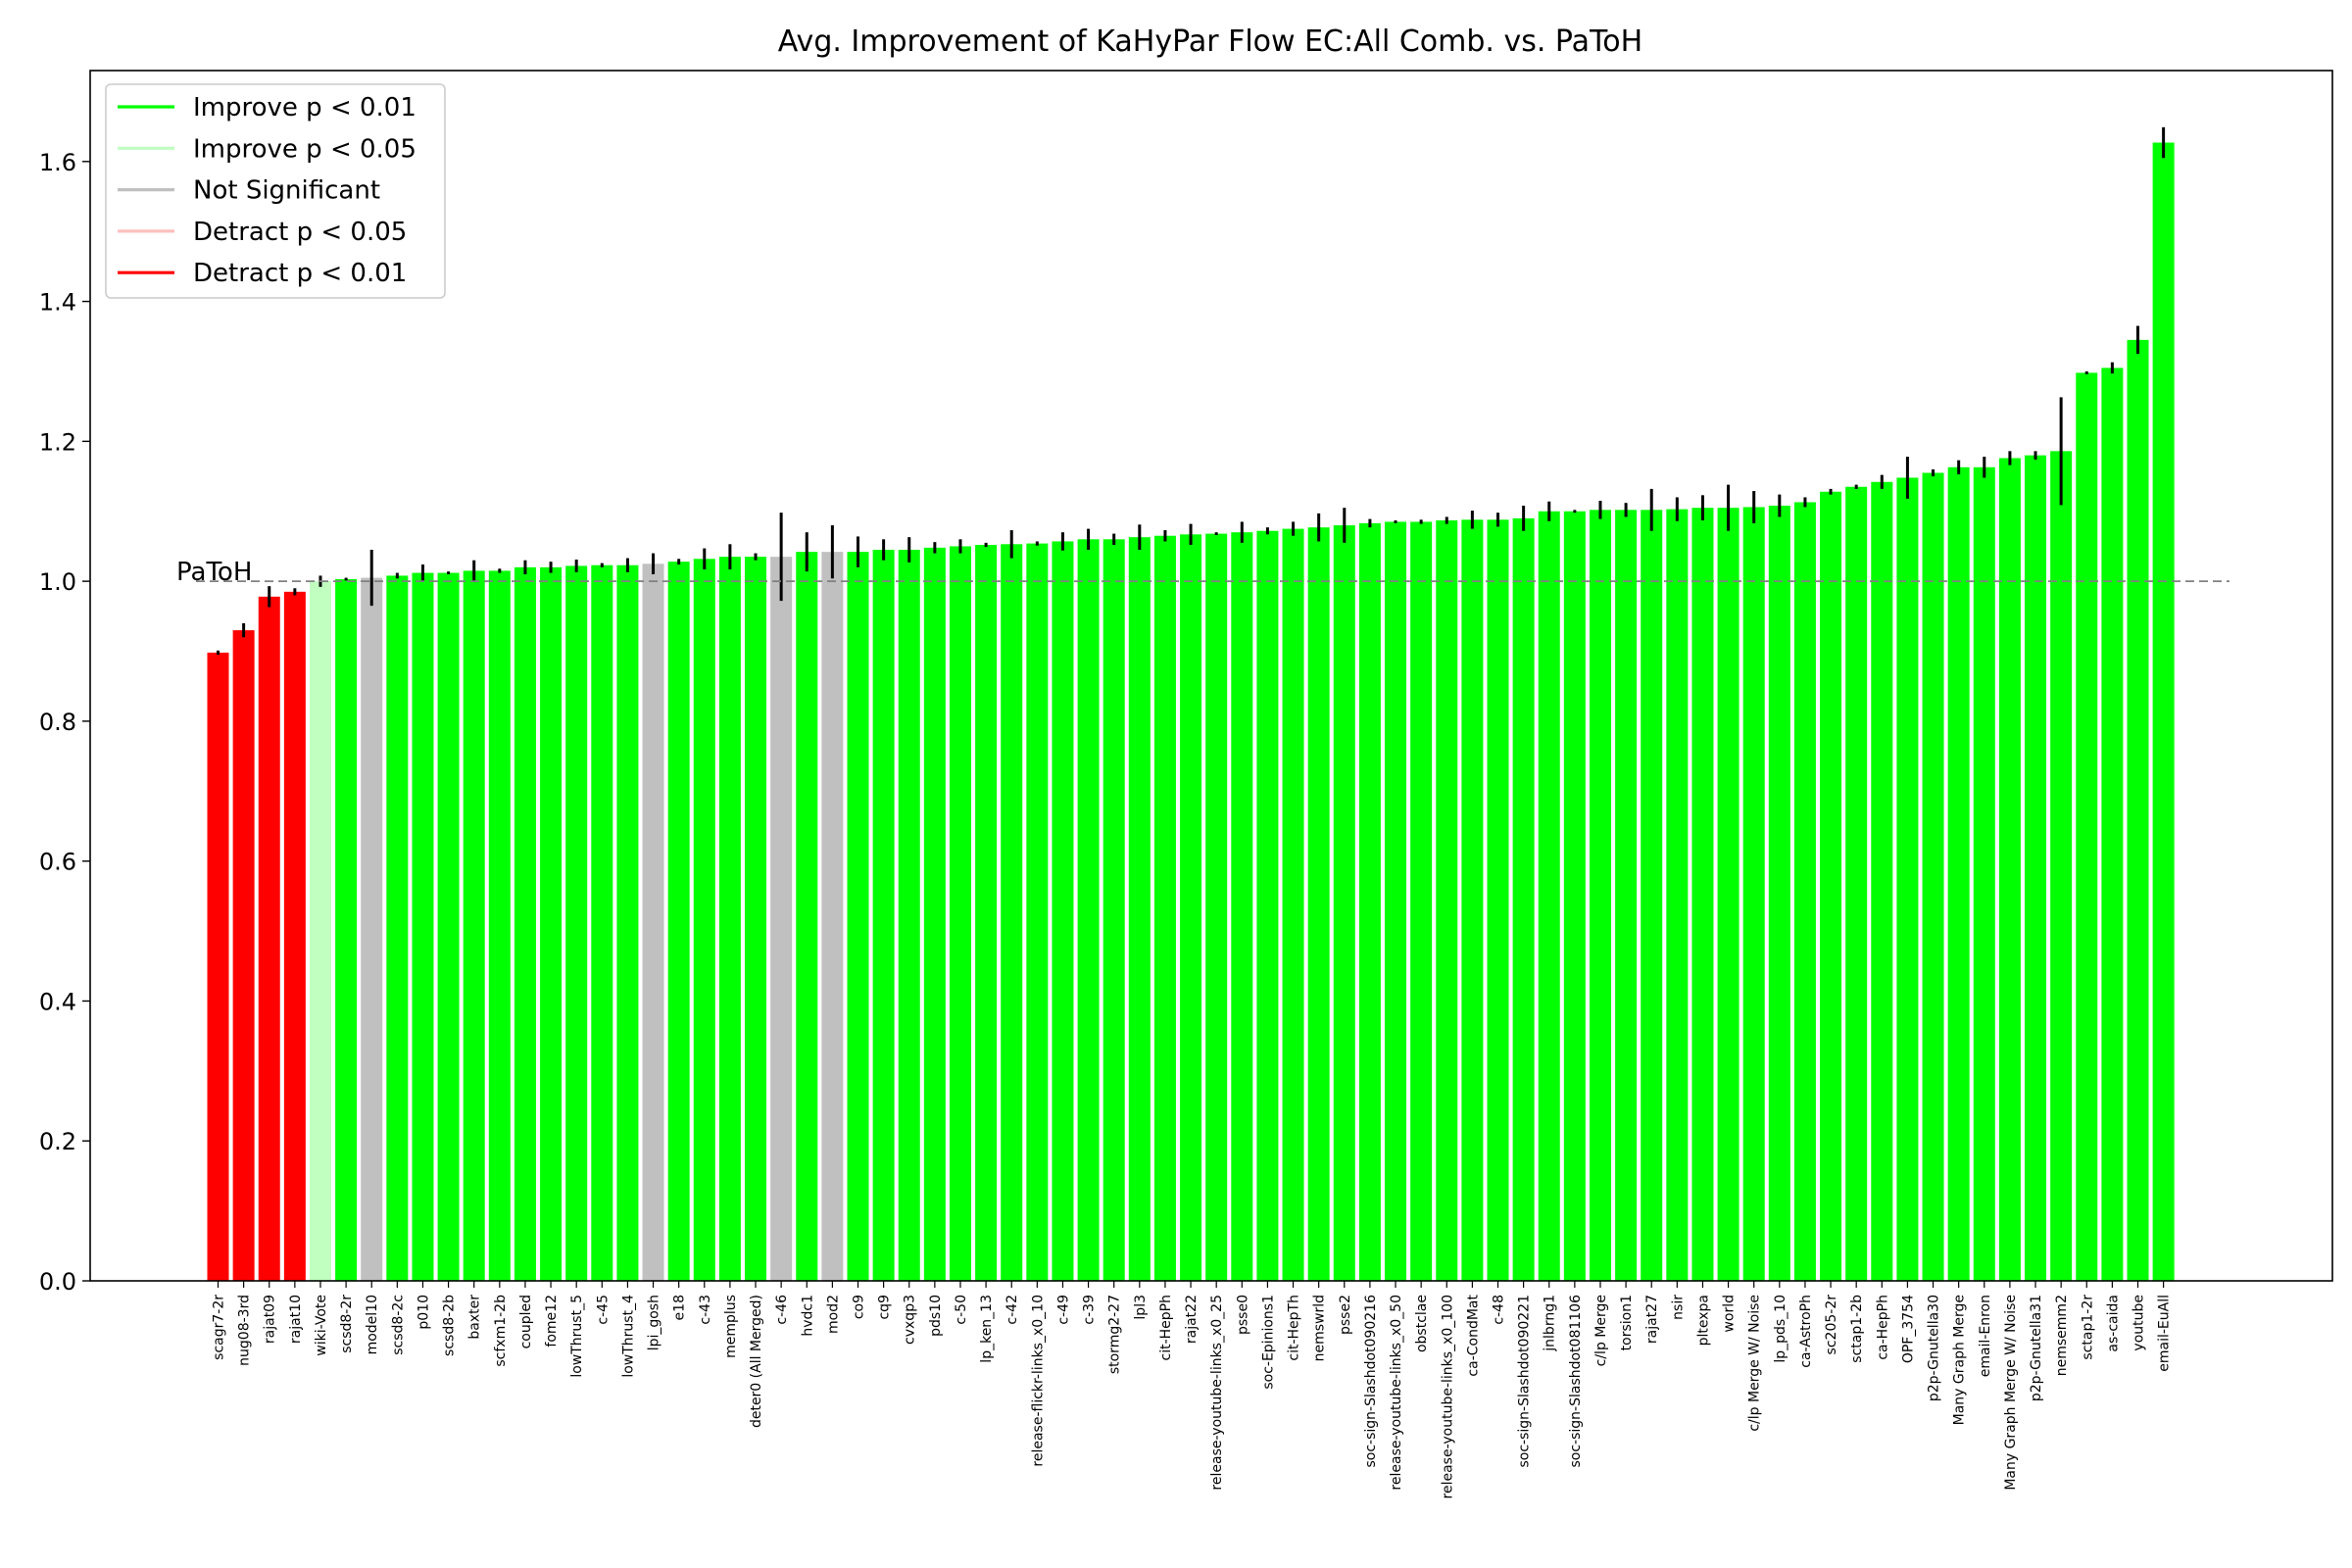  Describe the element at coordinates (961, 1310) in the screenshot. I see `x-tick-label: c-50` at that location.